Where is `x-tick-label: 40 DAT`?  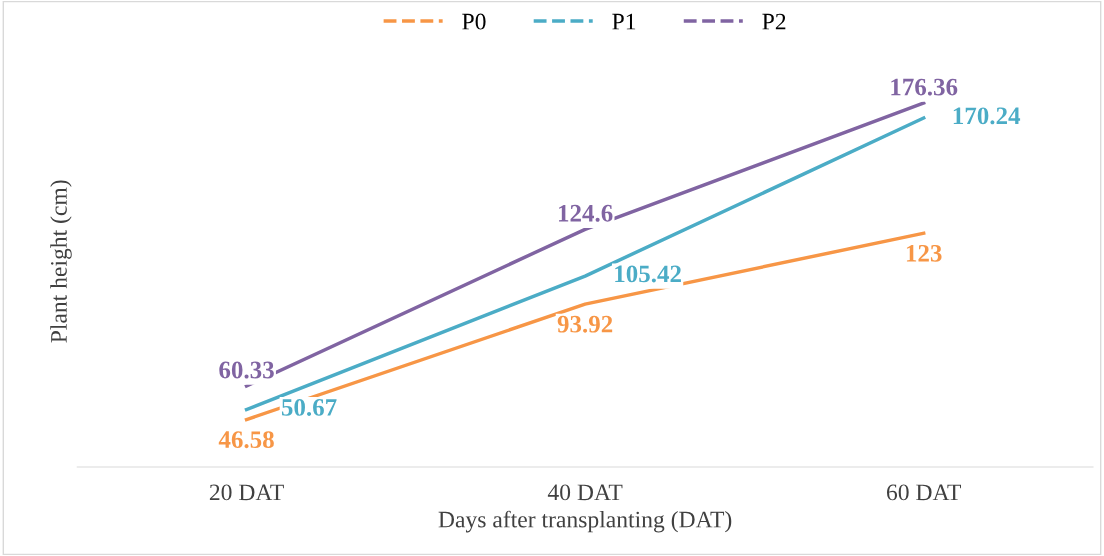 x-tick-label: 40 DAT is located at coordinates (585, 492).